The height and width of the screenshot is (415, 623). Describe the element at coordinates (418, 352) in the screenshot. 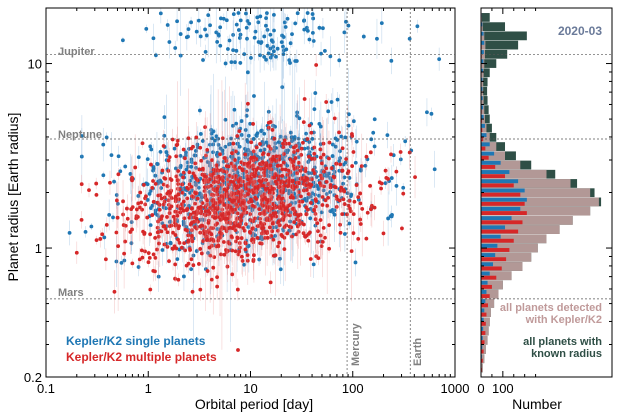

I see `ref-label-earth: Earth` at that location.